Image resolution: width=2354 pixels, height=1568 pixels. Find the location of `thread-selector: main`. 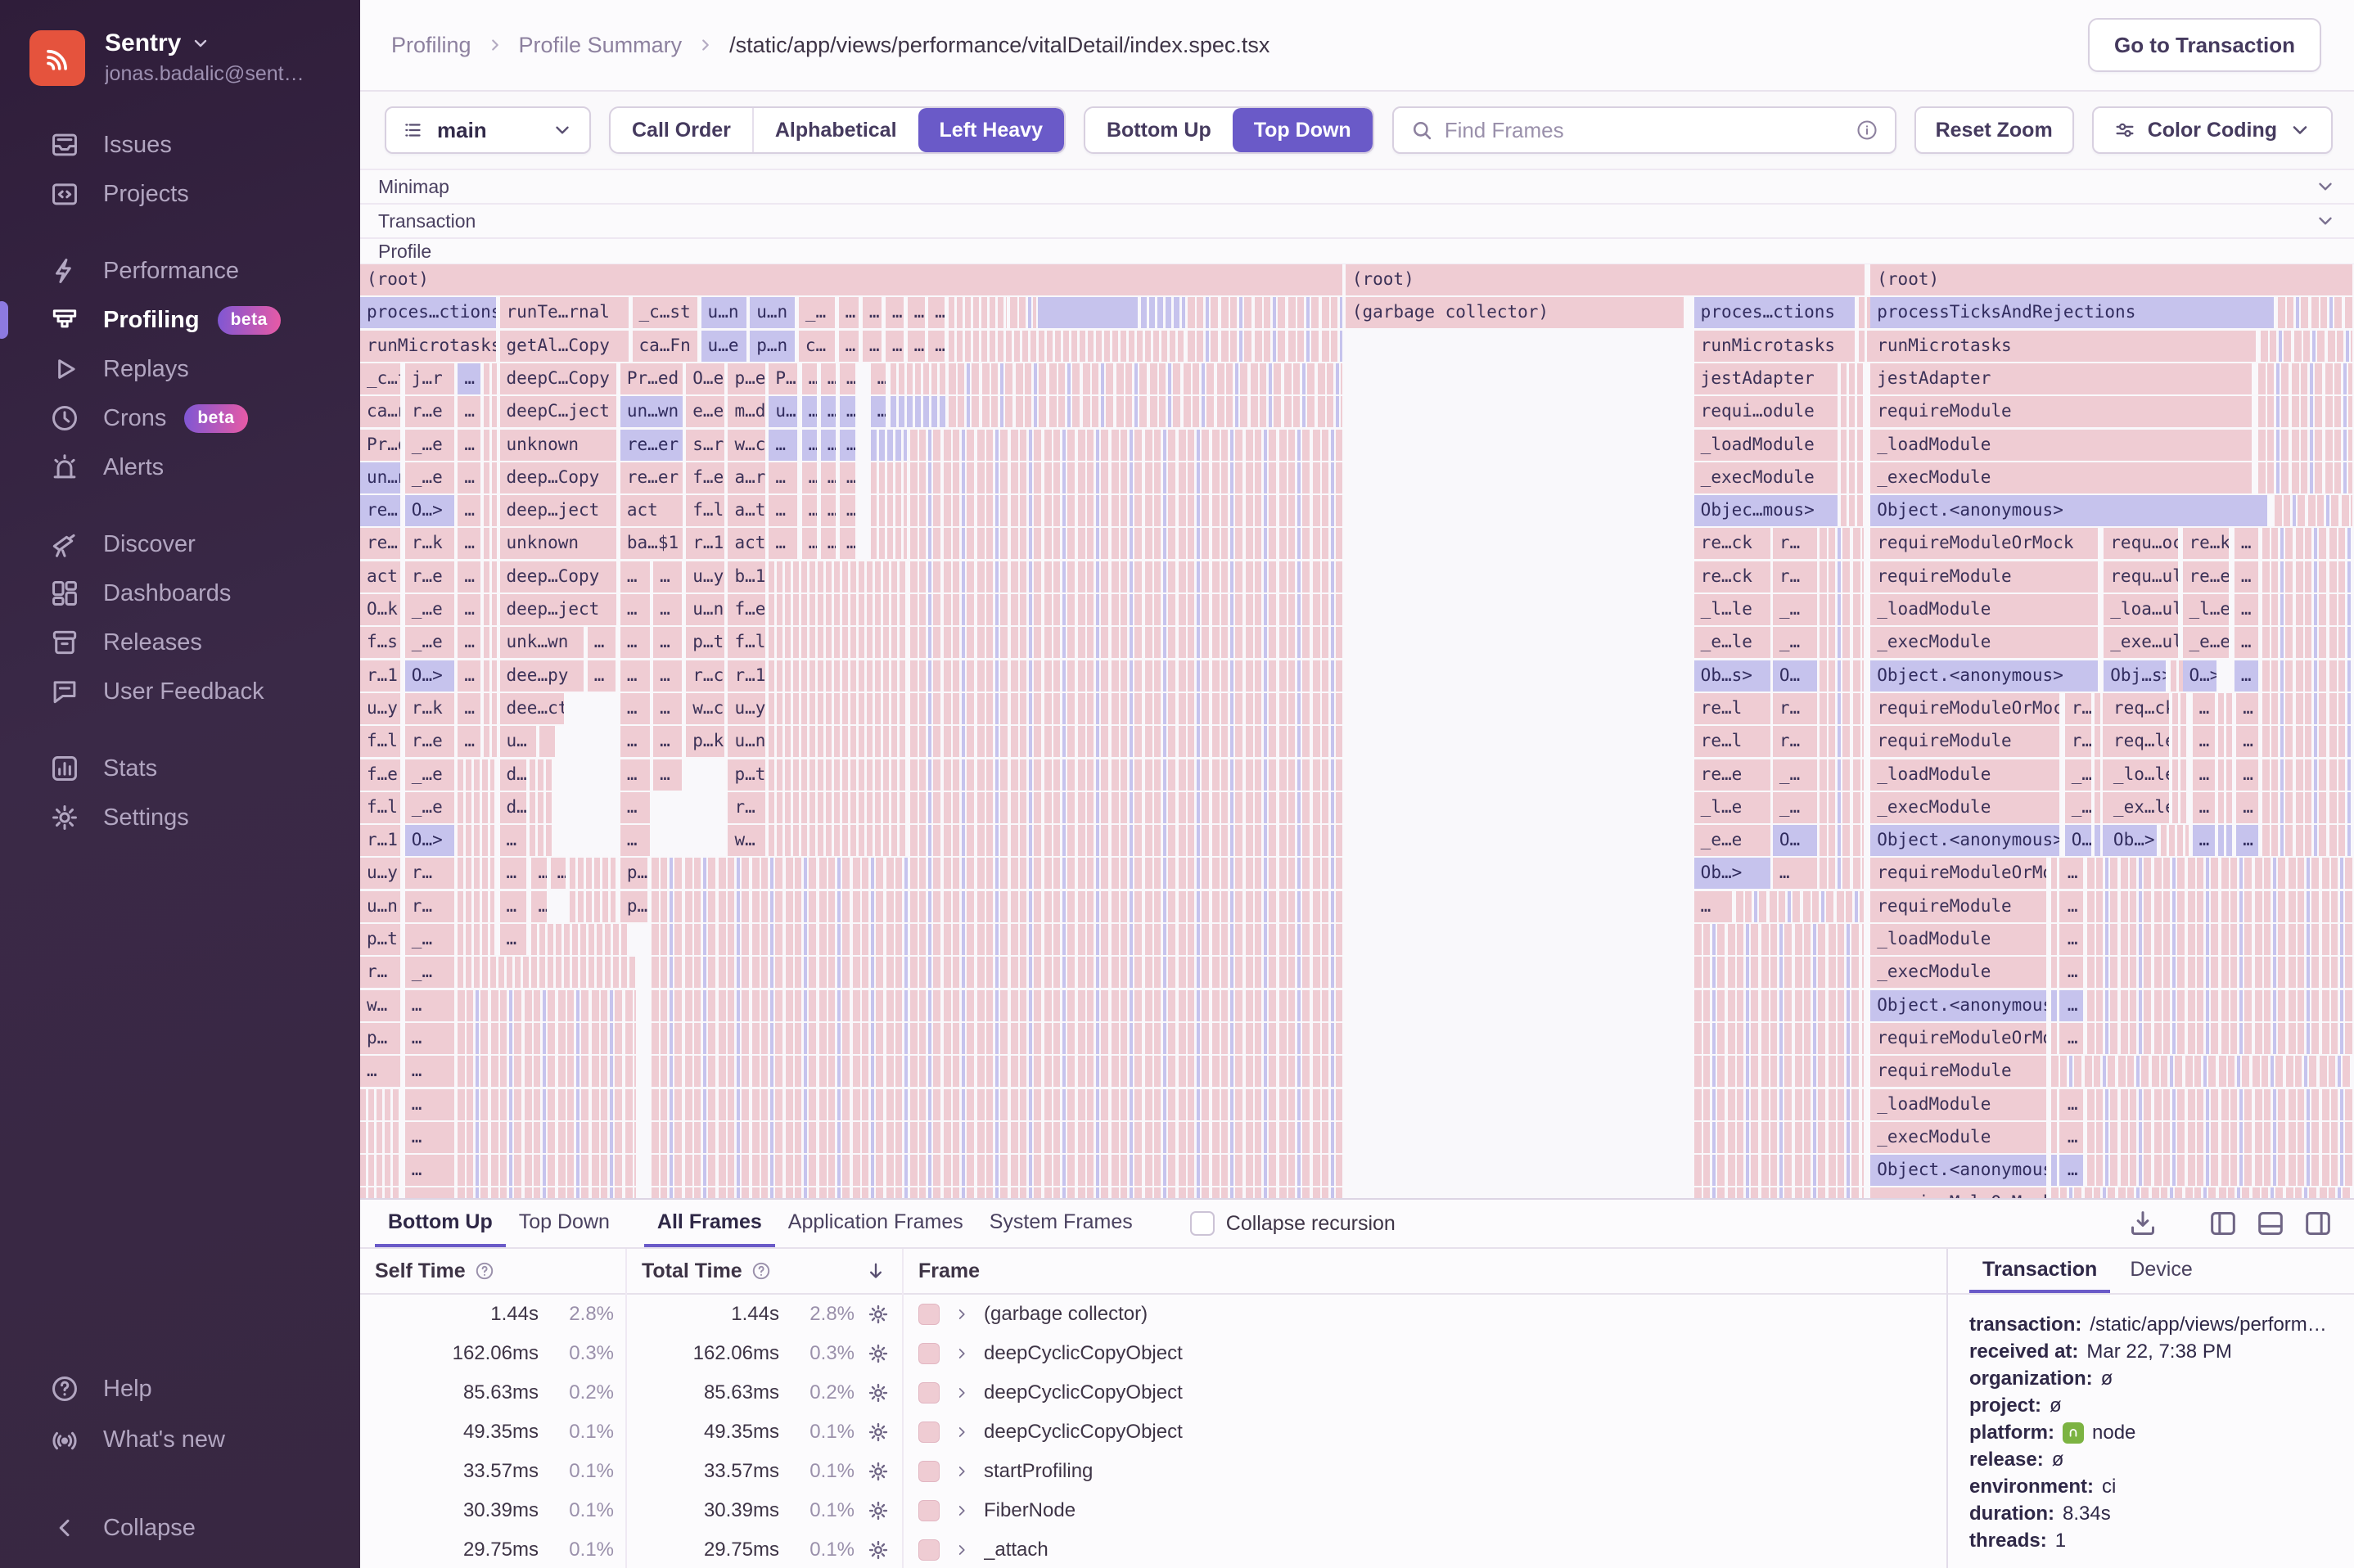

thread-selector: main is located at coordinates (488, 130).